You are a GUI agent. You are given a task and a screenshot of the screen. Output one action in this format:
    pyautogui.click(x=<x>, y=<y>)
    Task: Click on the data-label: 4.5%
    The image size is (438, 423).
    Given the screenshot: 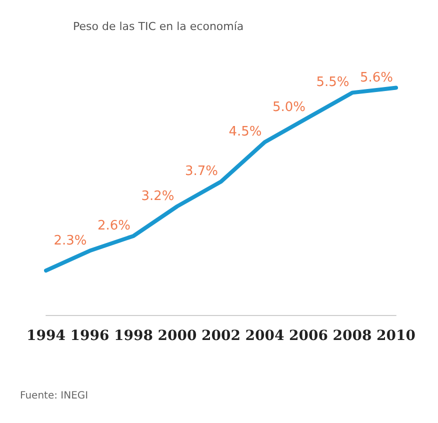 What is the action you would take?
    pyautogui.click(x=245, y=132)
    